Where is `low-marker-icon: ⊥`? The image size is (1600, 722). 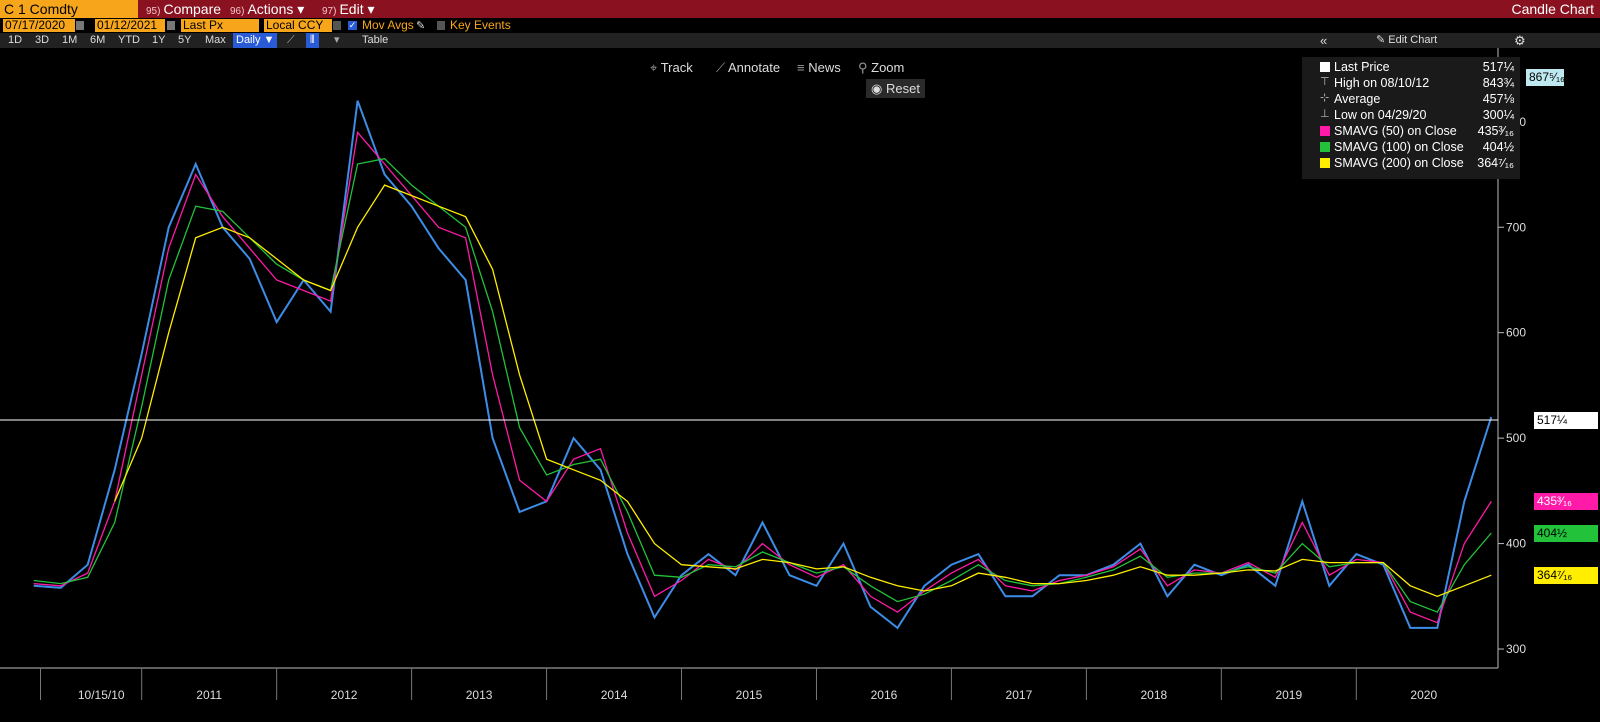
low-marker-icon: ⊥ is located at coordinates (1325, 114).